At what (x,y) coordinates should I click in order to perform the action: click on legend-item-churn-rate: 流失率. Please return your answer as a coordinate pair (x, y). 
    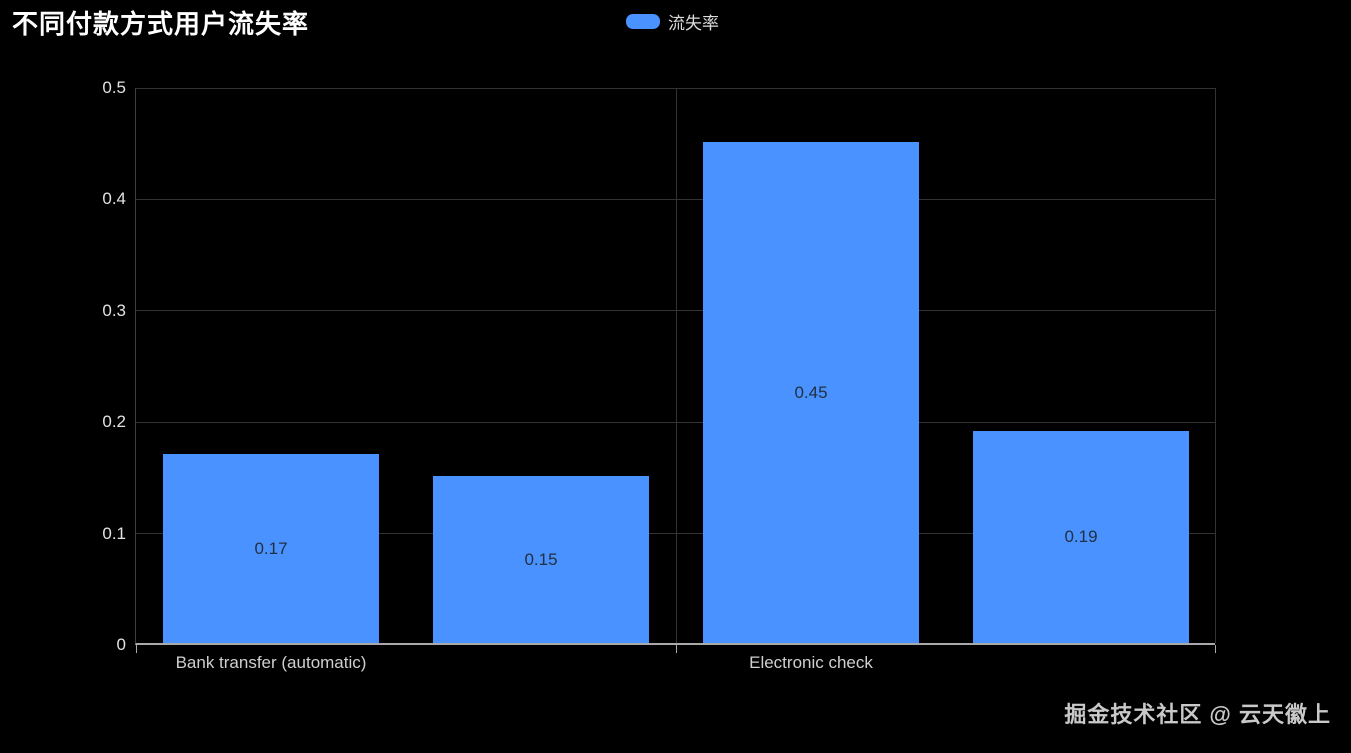
    Looking at the image, I should click on (672, 21).